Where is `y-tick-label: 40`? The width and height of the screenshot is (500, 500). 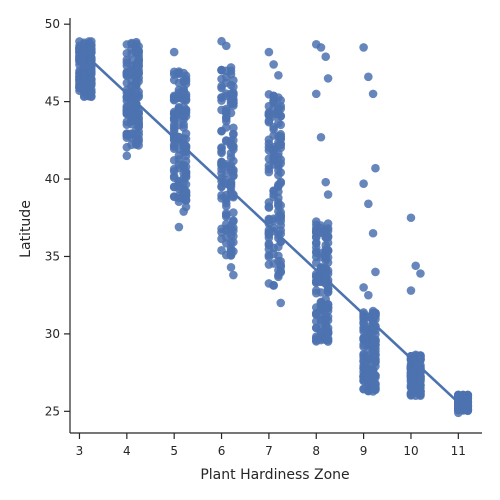
y-tick-label: 40 is located at coordinates (52, 179).